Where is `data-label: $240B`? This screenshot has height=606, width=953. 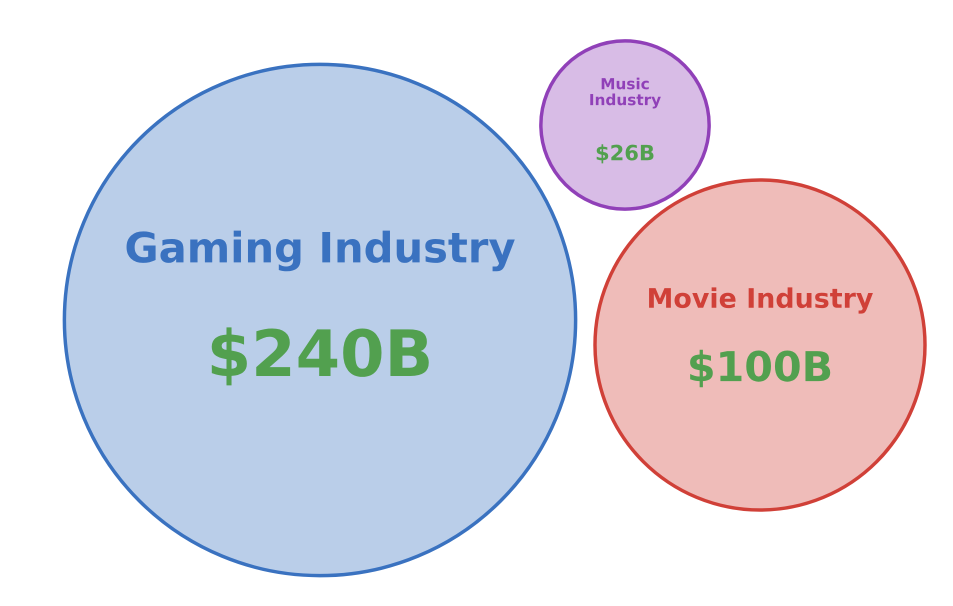
data-label: $240B is located at coordinates (320, 356).